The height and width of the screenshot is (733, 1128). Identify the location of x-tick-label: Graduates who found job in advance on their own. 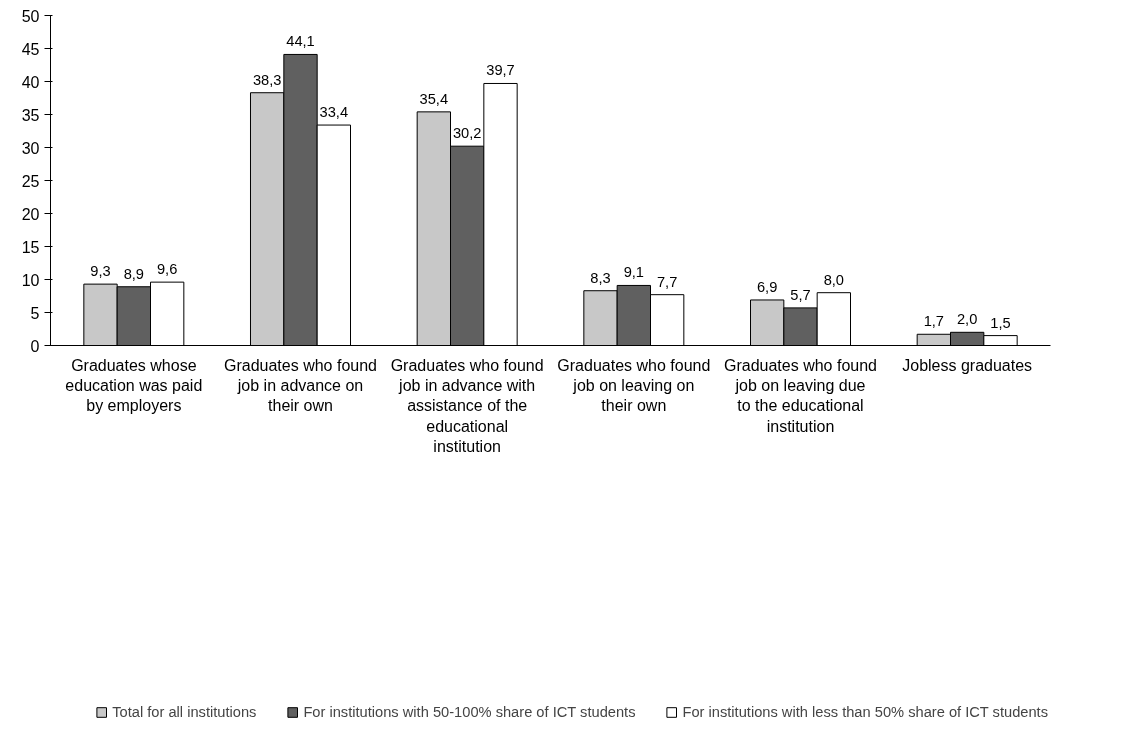
(300, 385).